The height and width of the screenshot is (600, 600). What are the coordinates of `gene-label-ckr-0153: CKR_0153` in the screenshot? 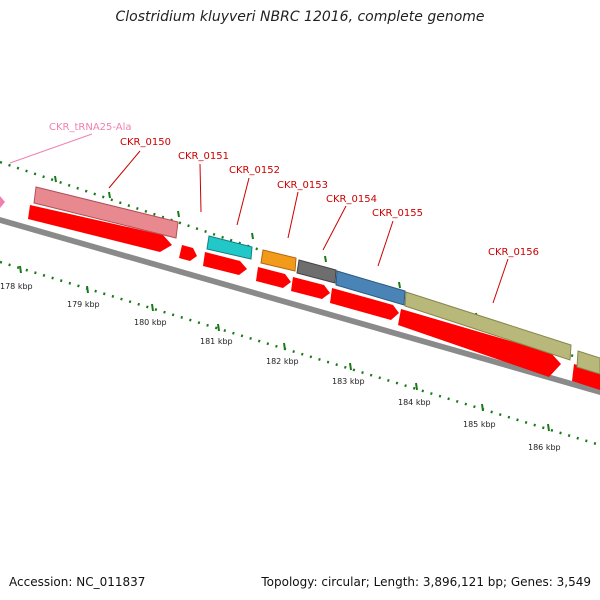 It's located at (302, 185).